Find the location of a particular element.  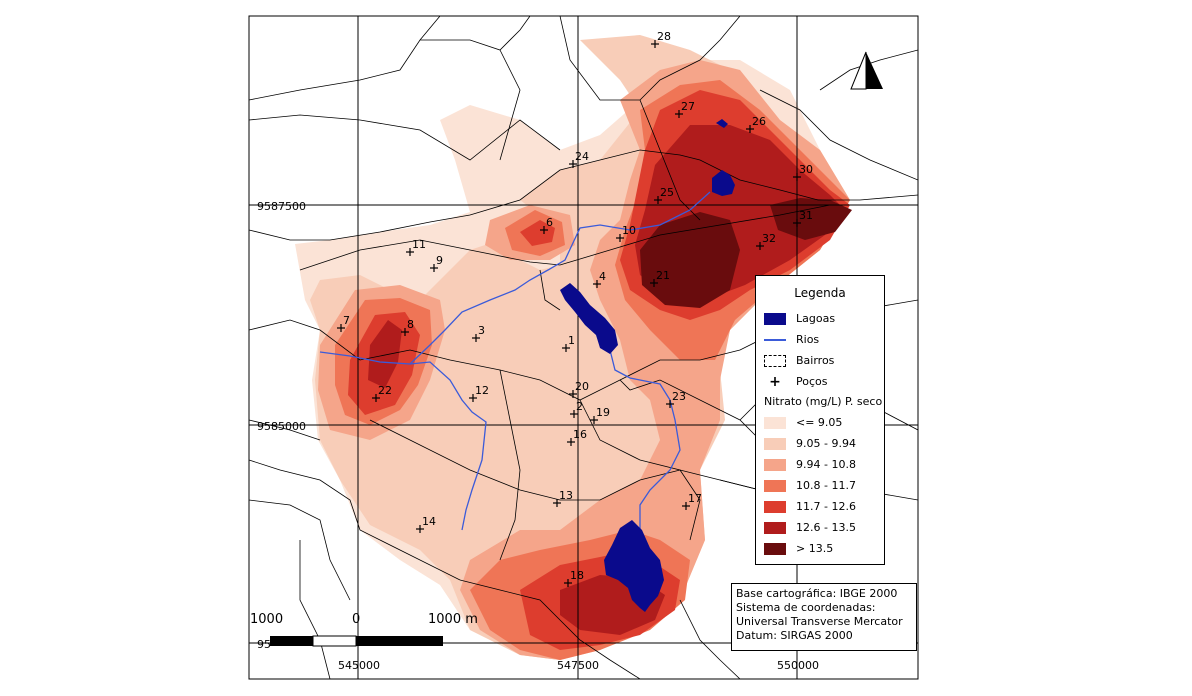

well-marker: 18 is located at coordinates (574, 578).